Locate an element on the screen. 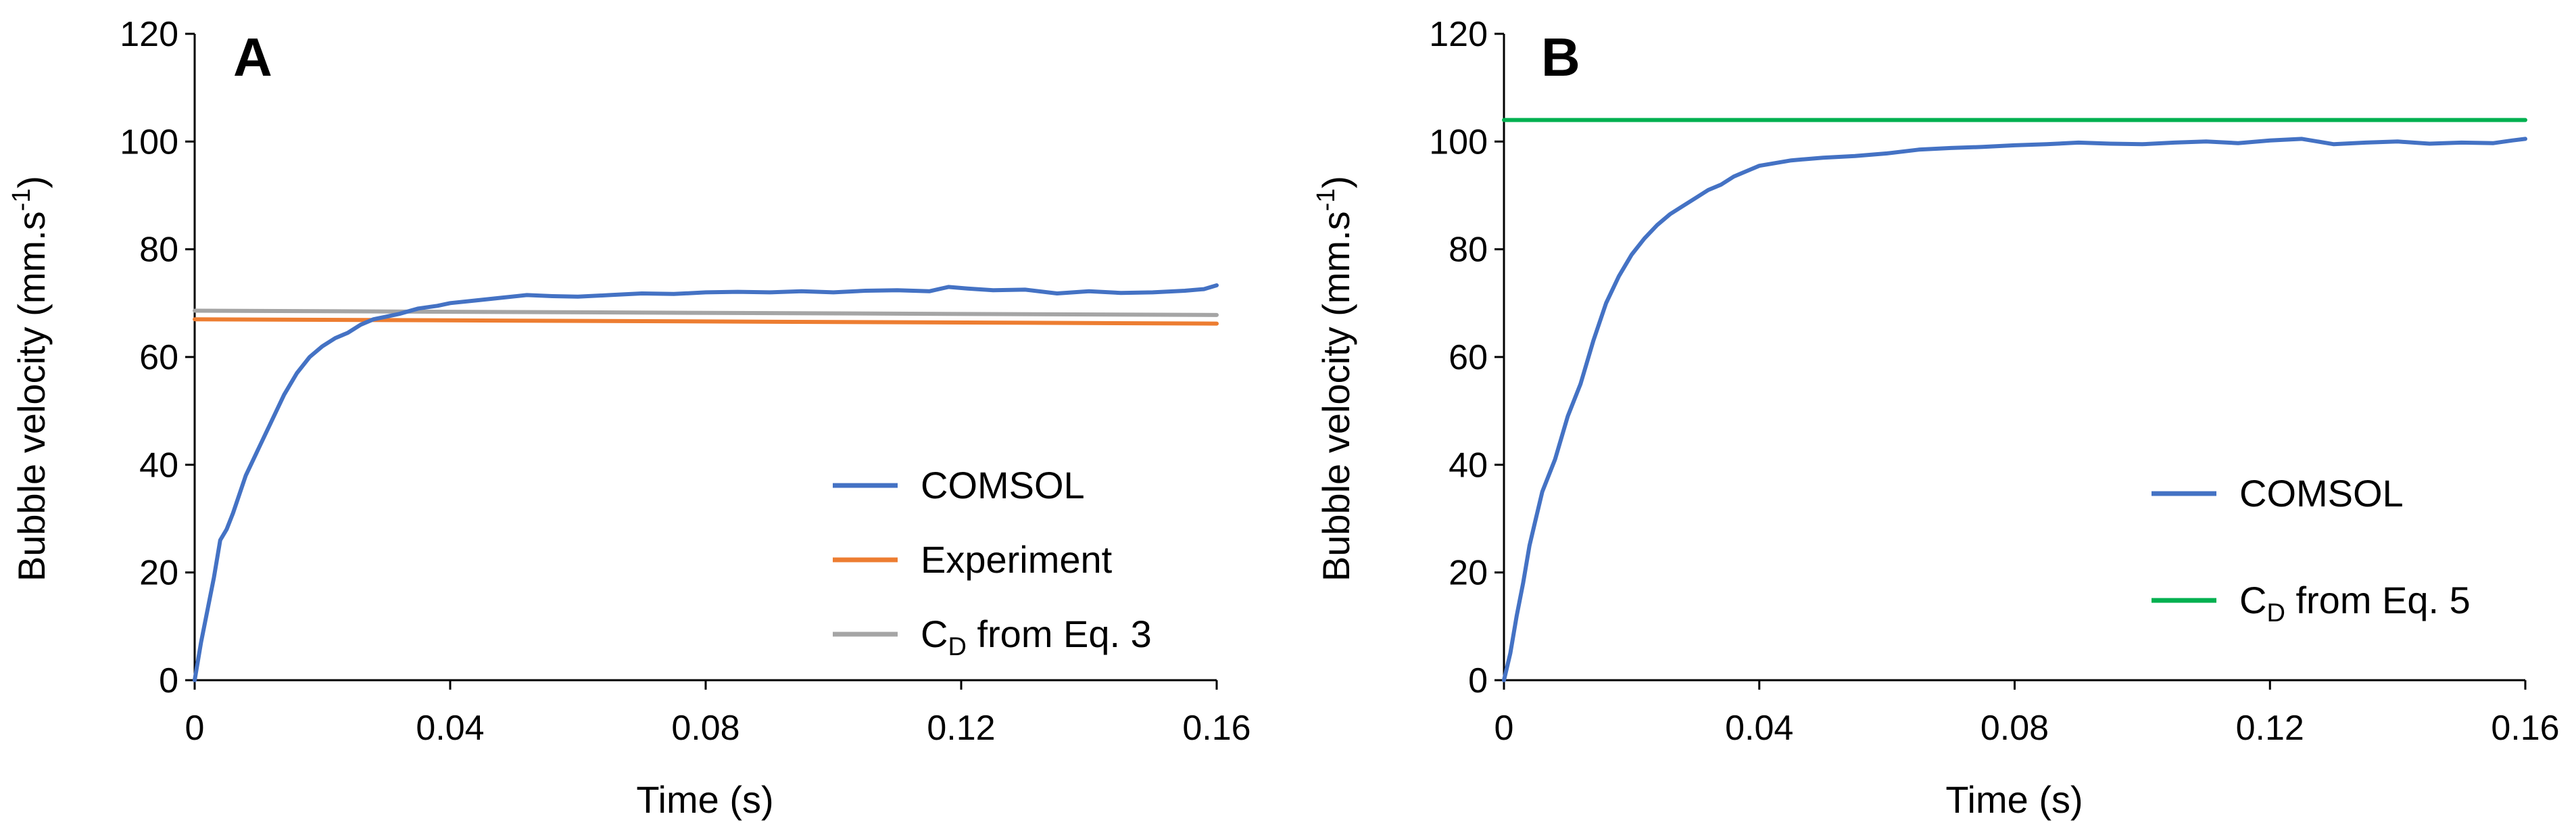 The image size is (2576, 833). y-axis-label-b: Bubble velocity (mm.s-1) is located at coordinates (1334, 378).